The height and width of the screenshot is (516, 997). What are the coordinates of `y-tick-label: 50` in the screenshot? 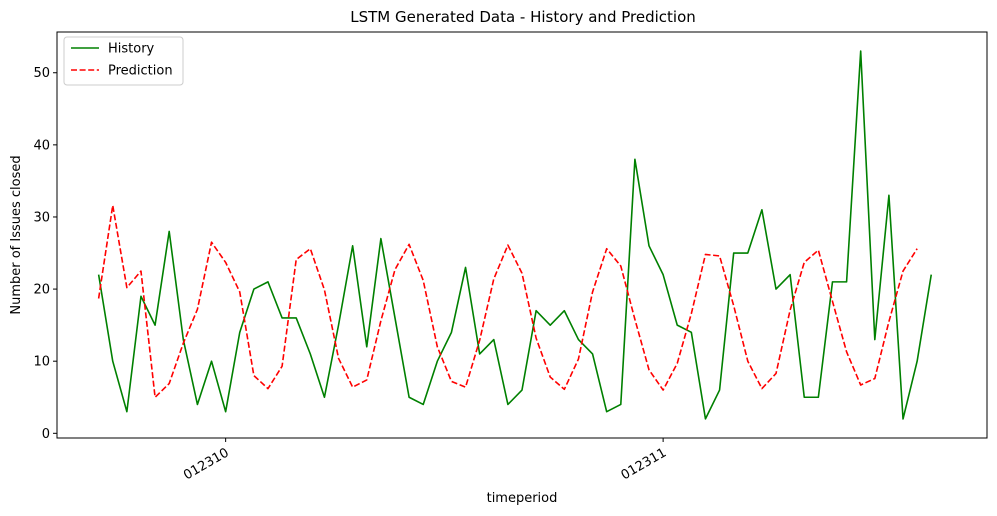 It's located at (41, 73).